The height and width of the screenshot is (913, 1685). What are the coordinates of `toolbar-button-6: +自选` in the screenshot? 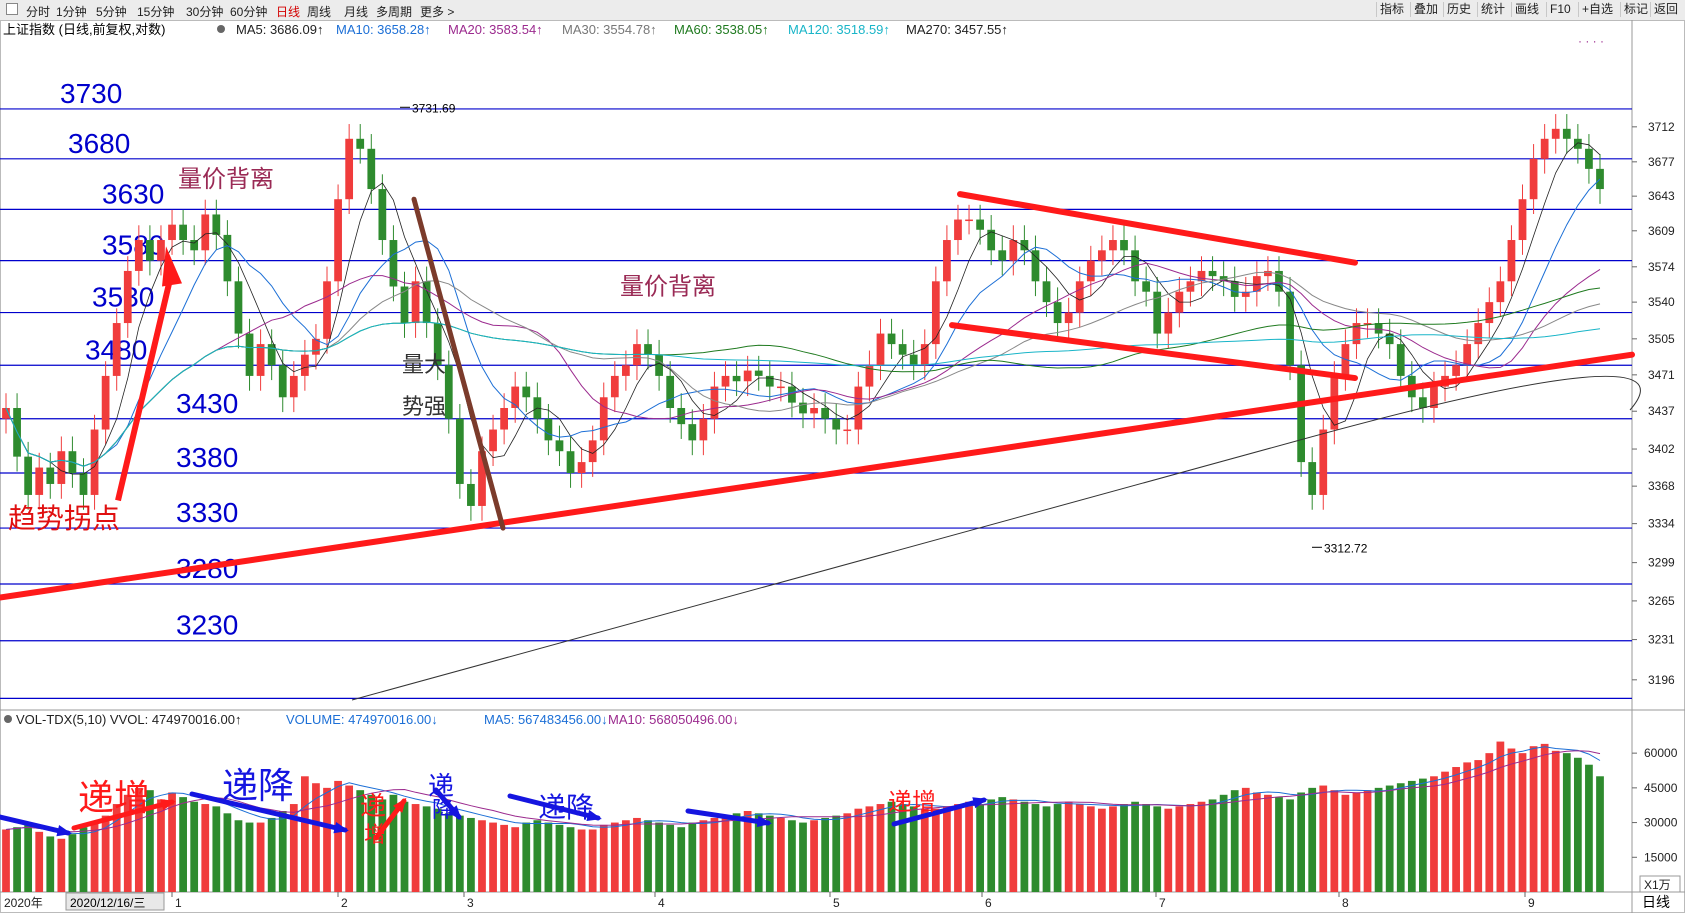 It's located at (1597, 9).